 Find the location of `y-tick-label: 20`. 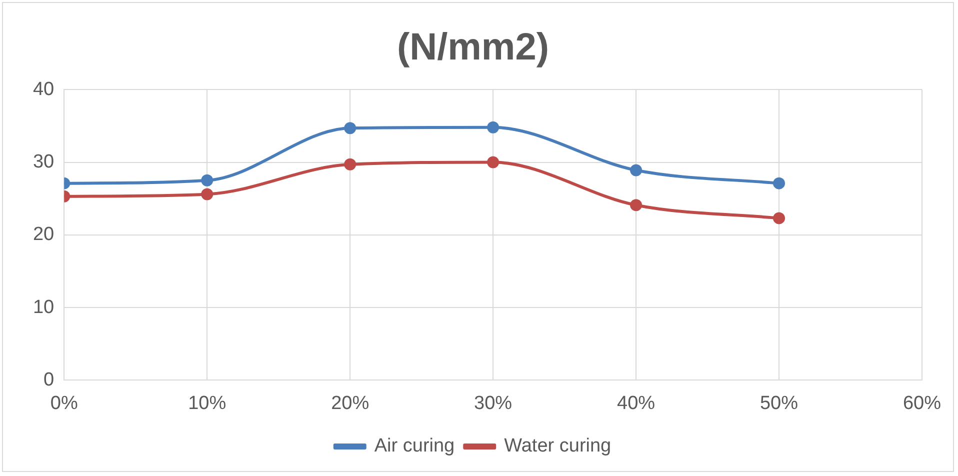

y-tick-label: 20 is located at coordinates (43, 235).